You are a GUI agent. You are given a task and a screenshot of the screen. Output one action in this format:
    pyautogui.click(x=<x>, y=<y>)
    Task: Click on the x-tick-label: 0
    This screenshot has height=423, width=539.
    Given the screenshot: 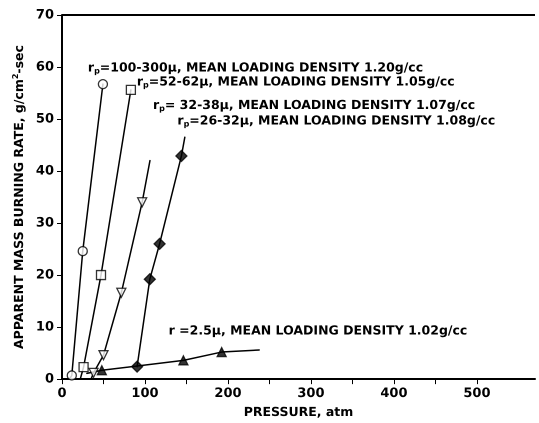 What is the action you would take?
    pyautogui.click(x=62, y=394)
    